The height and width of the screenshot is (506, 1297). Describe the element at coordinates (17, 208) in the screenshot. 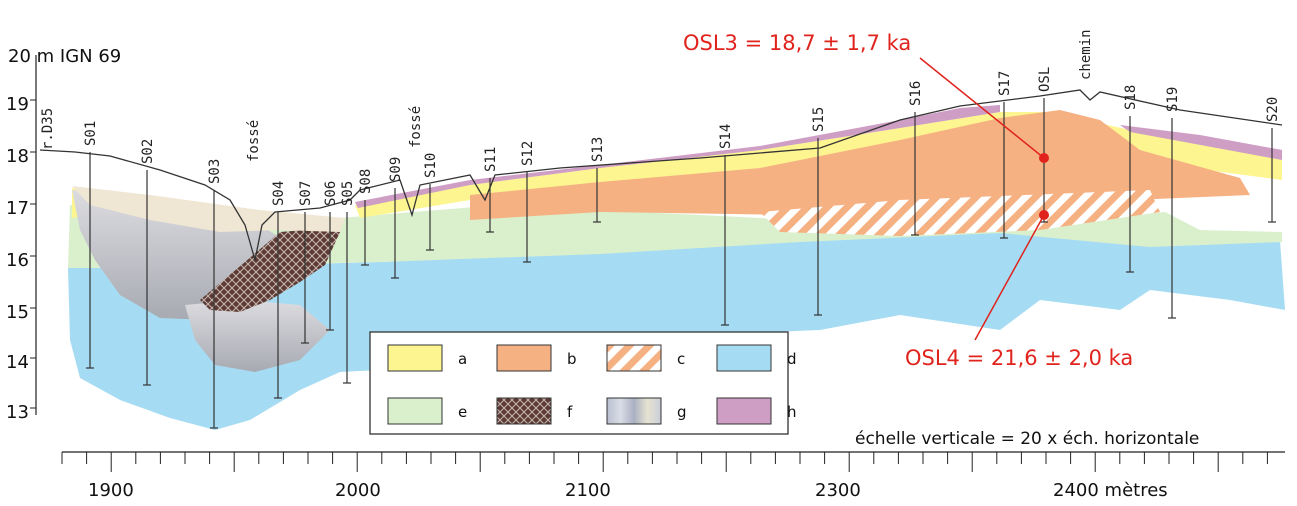

I see `elev-17: 17` at that location.